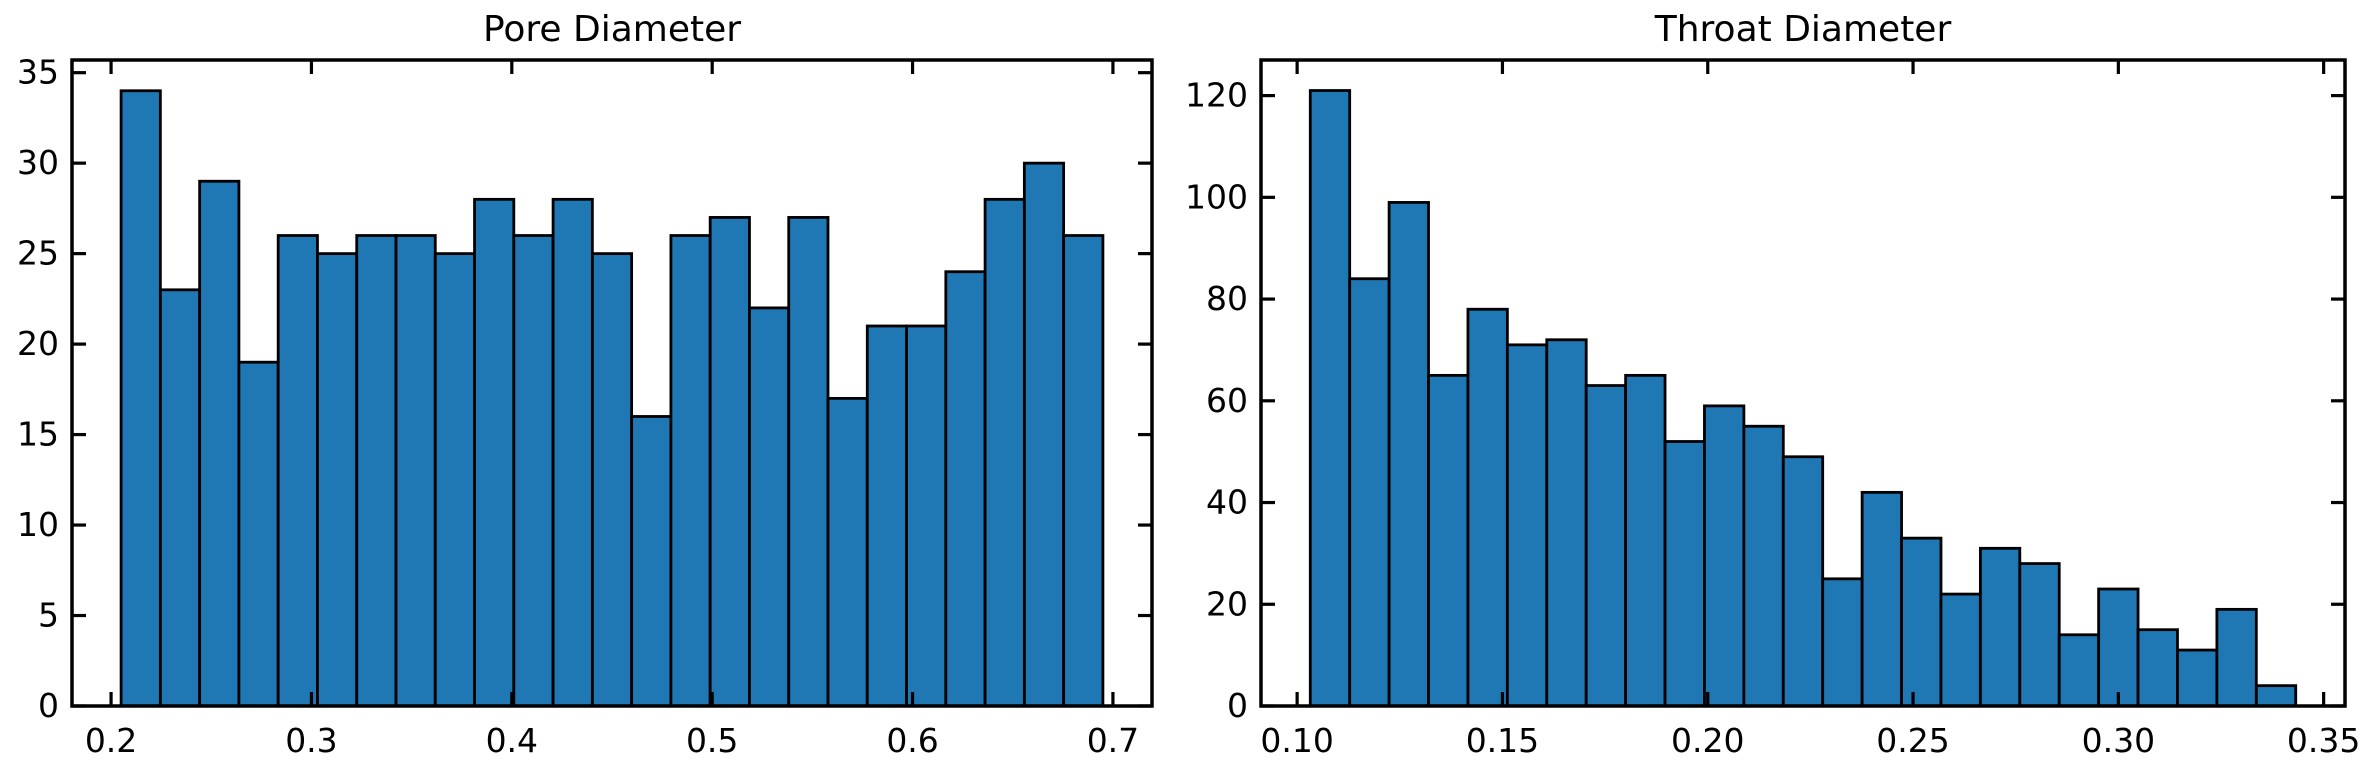  Describe the element at coordinates (311, 740) in the screenshot. I see `x-tick-label: 0.3` at that location.